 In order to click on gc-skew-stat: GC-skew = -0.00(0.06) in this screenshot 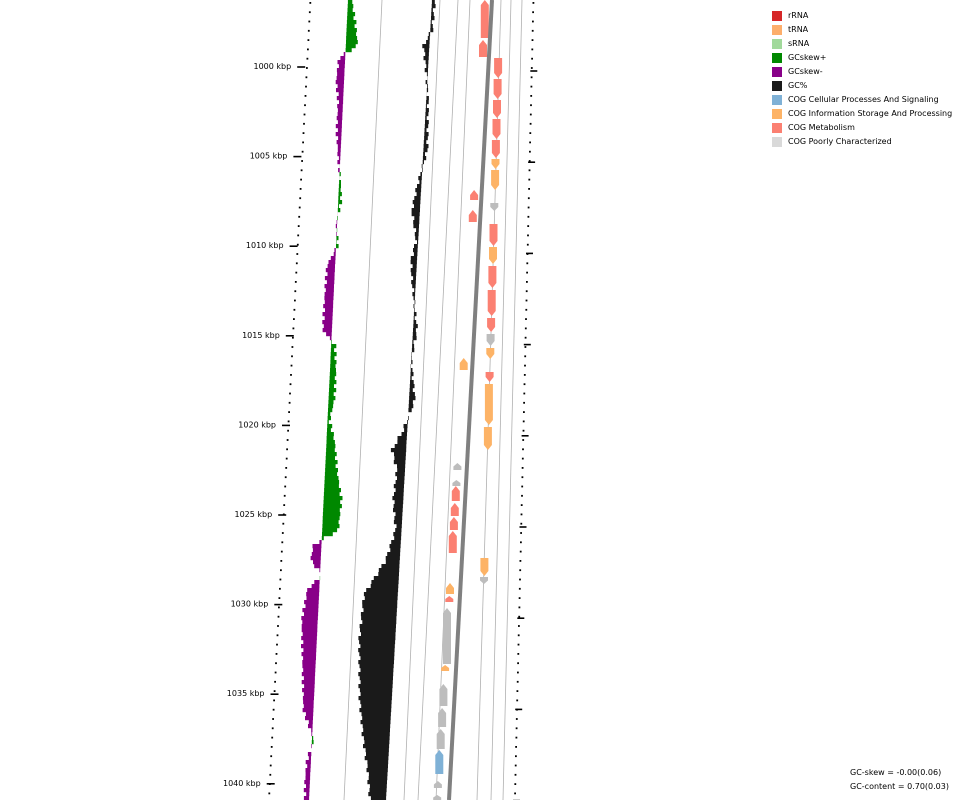, I will do `click(896, 772)`.